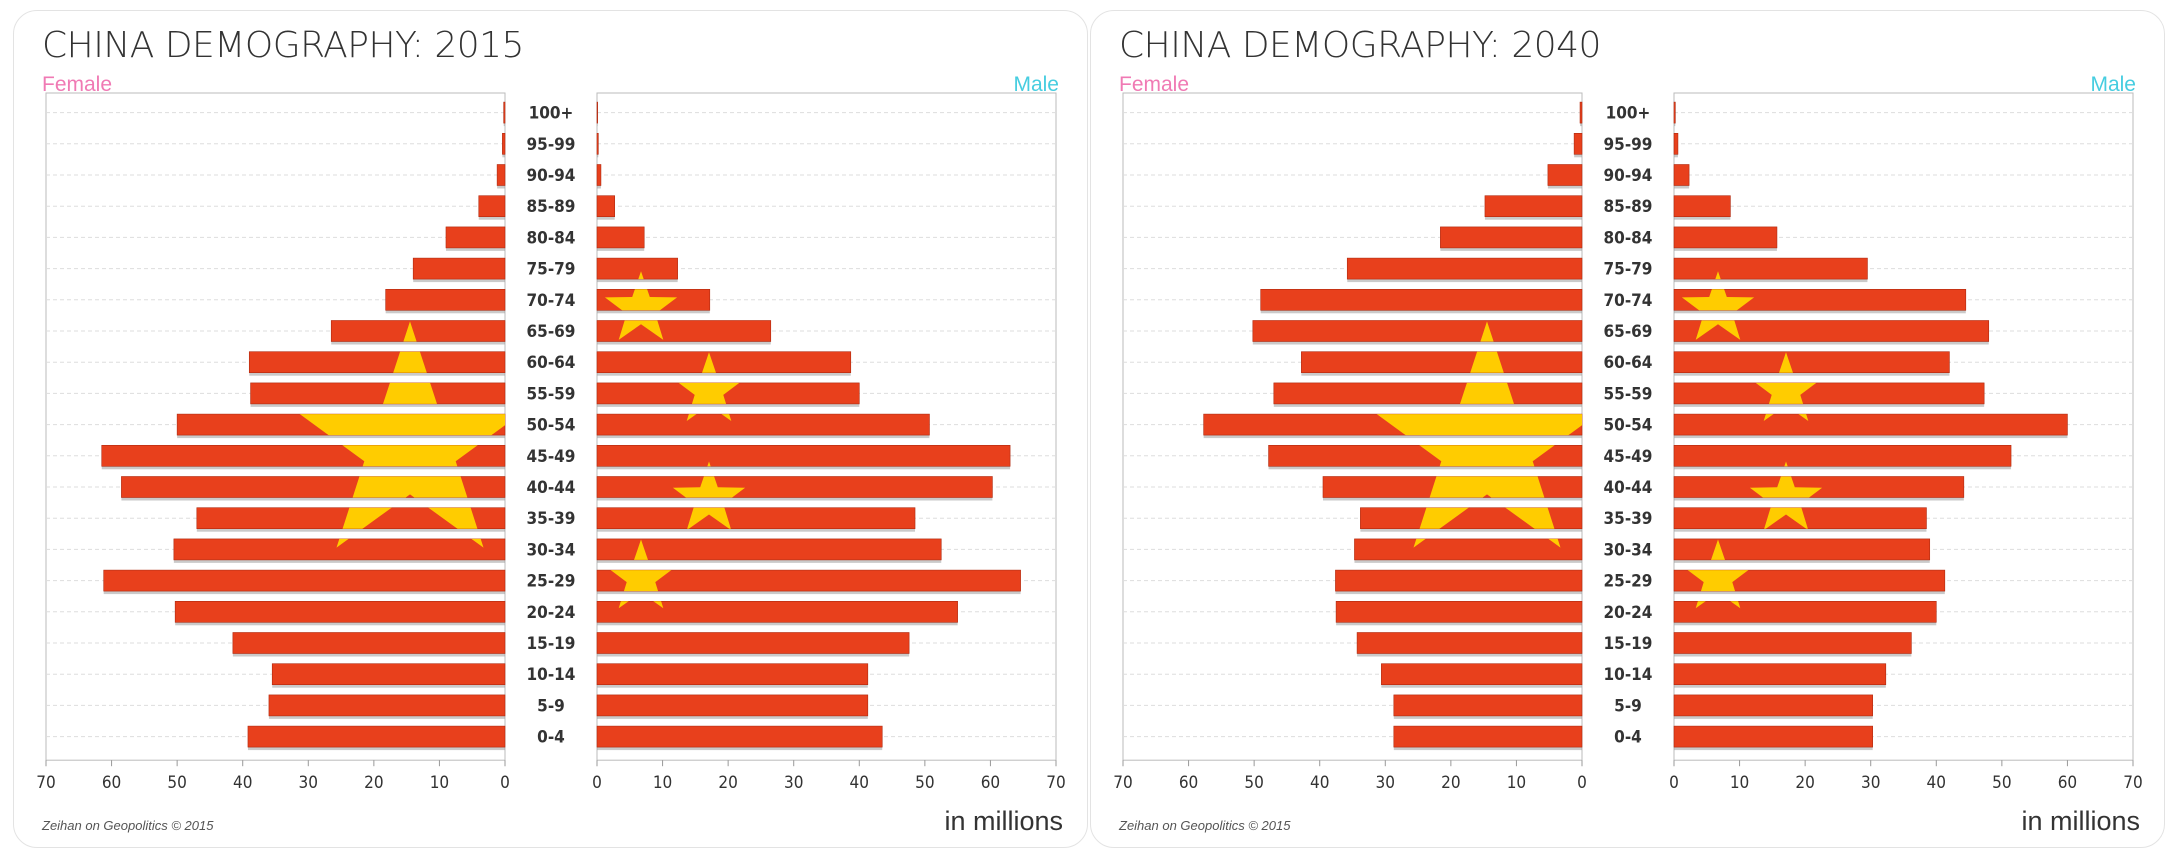 This screenshot has width=2169, height=861. I want to click on chart-title: CHINA DEMOGRAPHY: 2015, so click(283, 45).